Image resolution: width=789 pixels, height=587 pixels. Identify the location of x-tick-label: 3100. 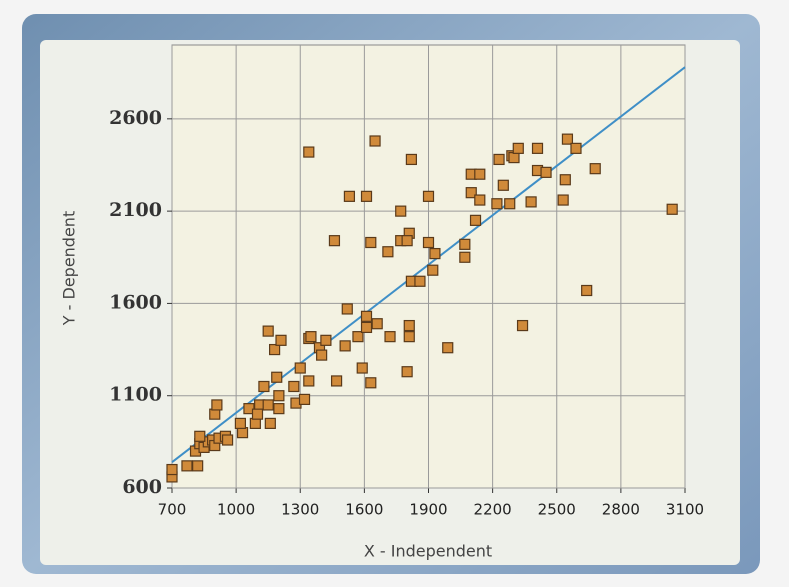
(685, 510).